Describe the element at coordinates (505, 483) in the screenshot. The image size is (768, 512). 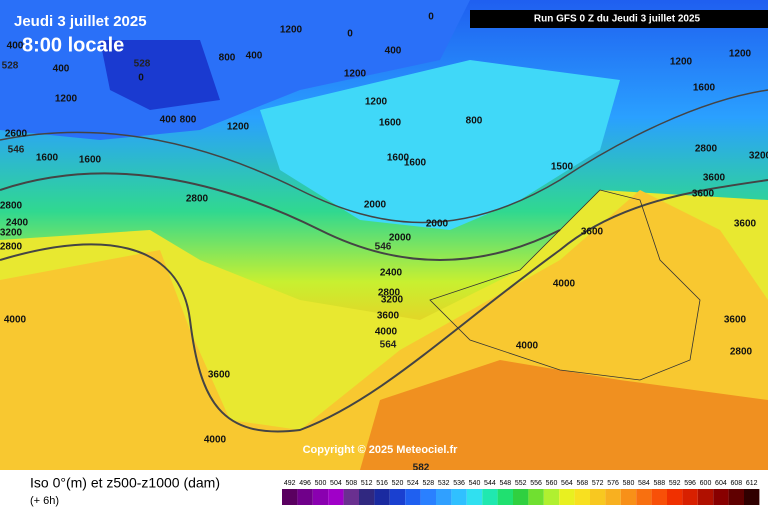
I see `scale-label: 548` at that location.